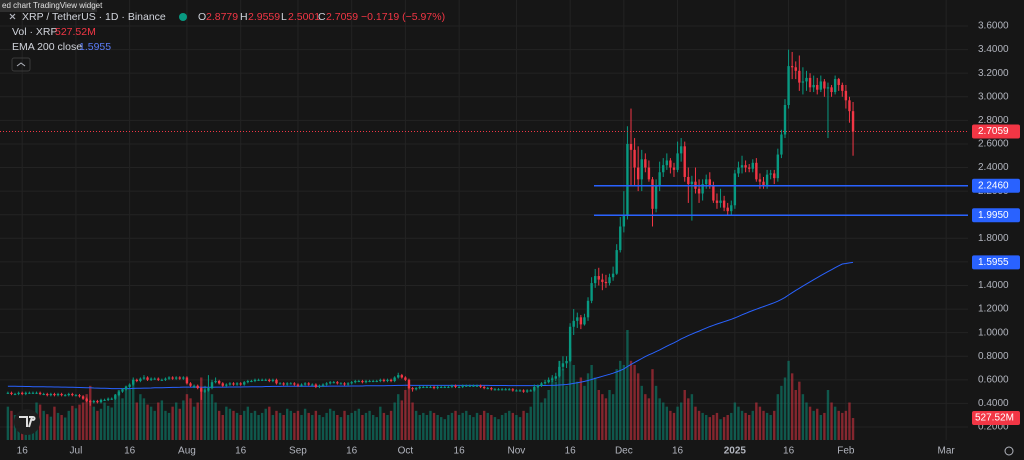 The height and width of the screenshot is (460, 1024). I want to click on collapse-icon, so click(12, 16).